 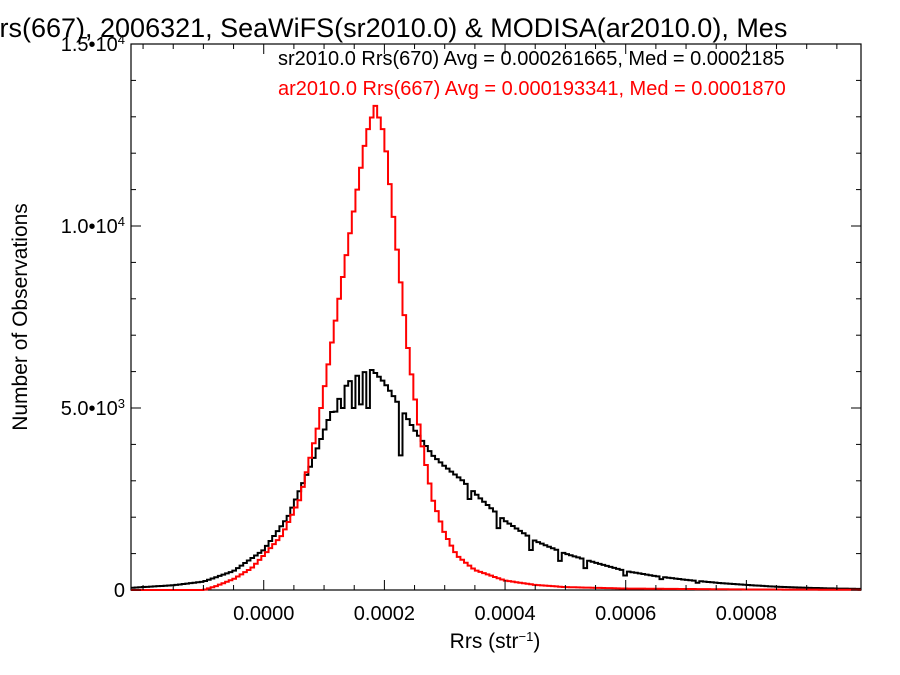 I want to click on y-tick-label: 5.0•103, so click(x=93, y=408).